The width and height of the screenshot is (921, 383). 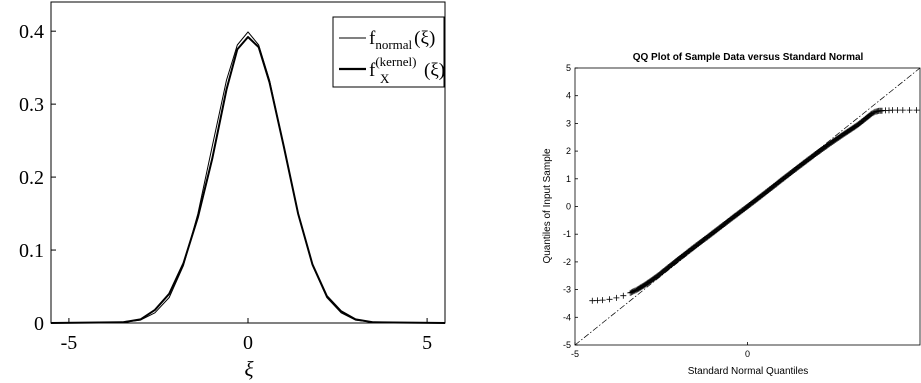 What do you see at coordinates (567, 317) in the screenshot?
I see `qq-y-tick-label: -4` at bounding box center [567, 317].